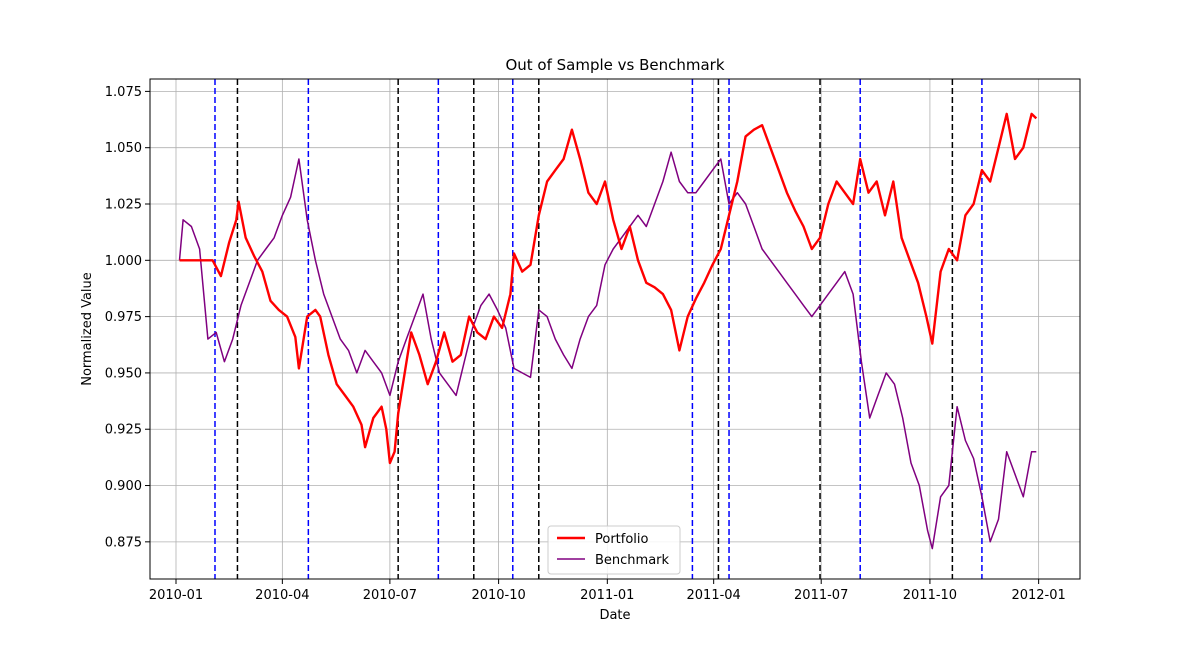 The height and width of the screenshot is (650, 1200). Describe the element at coordinates (123, 148) in the screenshot. I see `y-tick-label: 1.050` at that location.